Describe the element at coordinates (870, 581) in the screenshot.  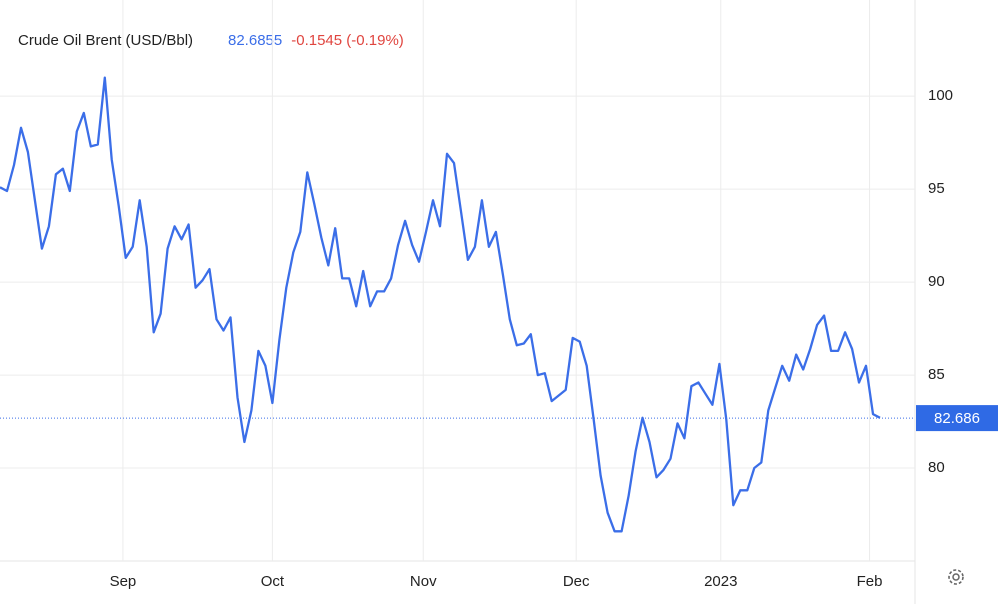
I see `x-tick-label: Feb` at that location.